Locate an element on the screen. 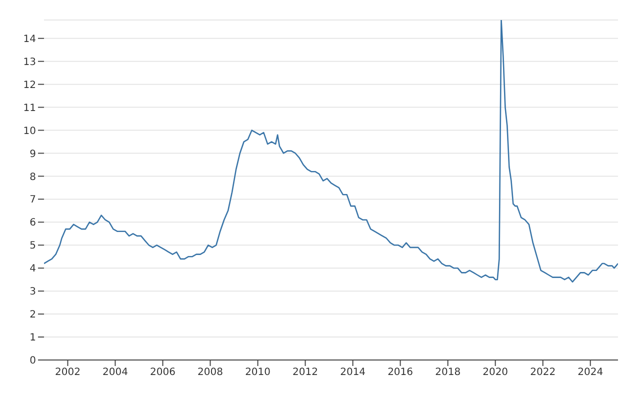 This screenshot has width=640, height=400. x-tick-label: 2010 is located at coordinates (258, 372).